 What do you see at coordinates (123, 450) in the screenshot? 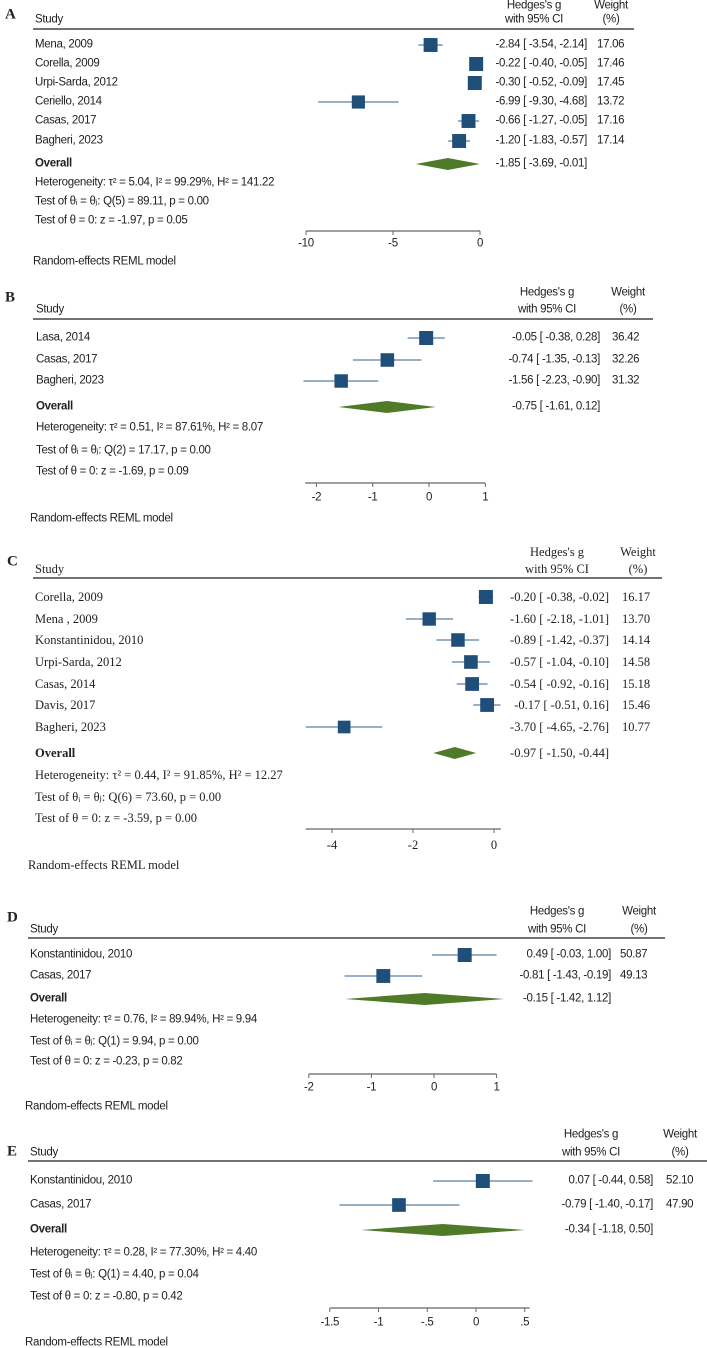
I see `statistics-line: Test of θᵢ = θⱼ: Q(2) = 17.17, p = 0.00` at bounding box center [123, 450].